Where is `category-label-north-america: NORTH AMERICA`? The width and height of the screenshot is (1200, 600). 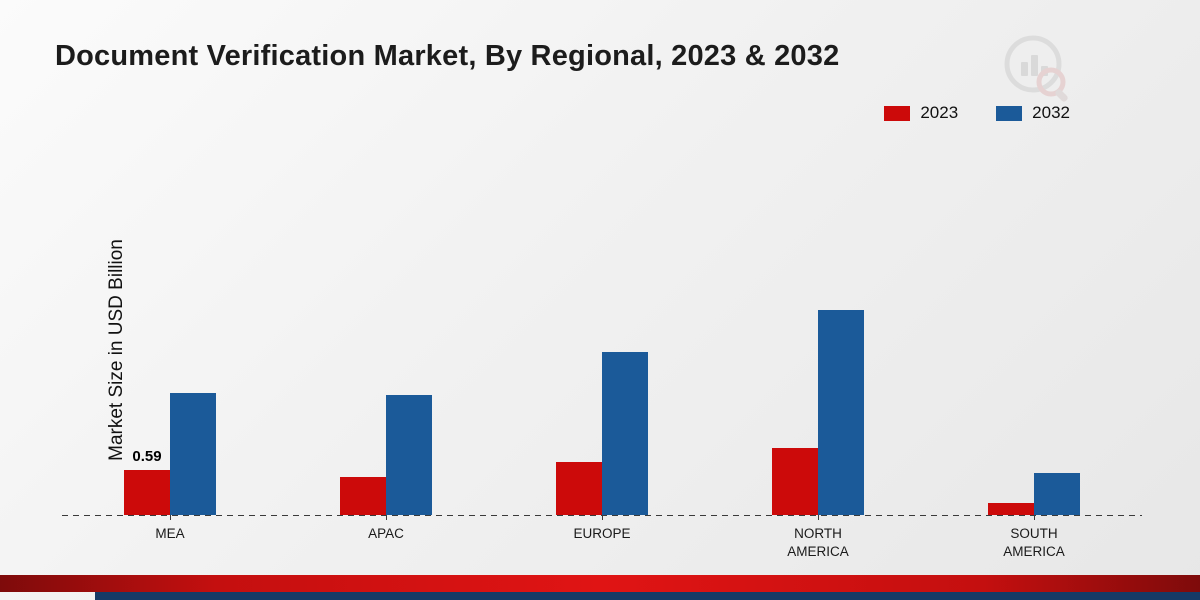 category-label-north-america: NORTH AMERICA is located at coordinates (818, 542).